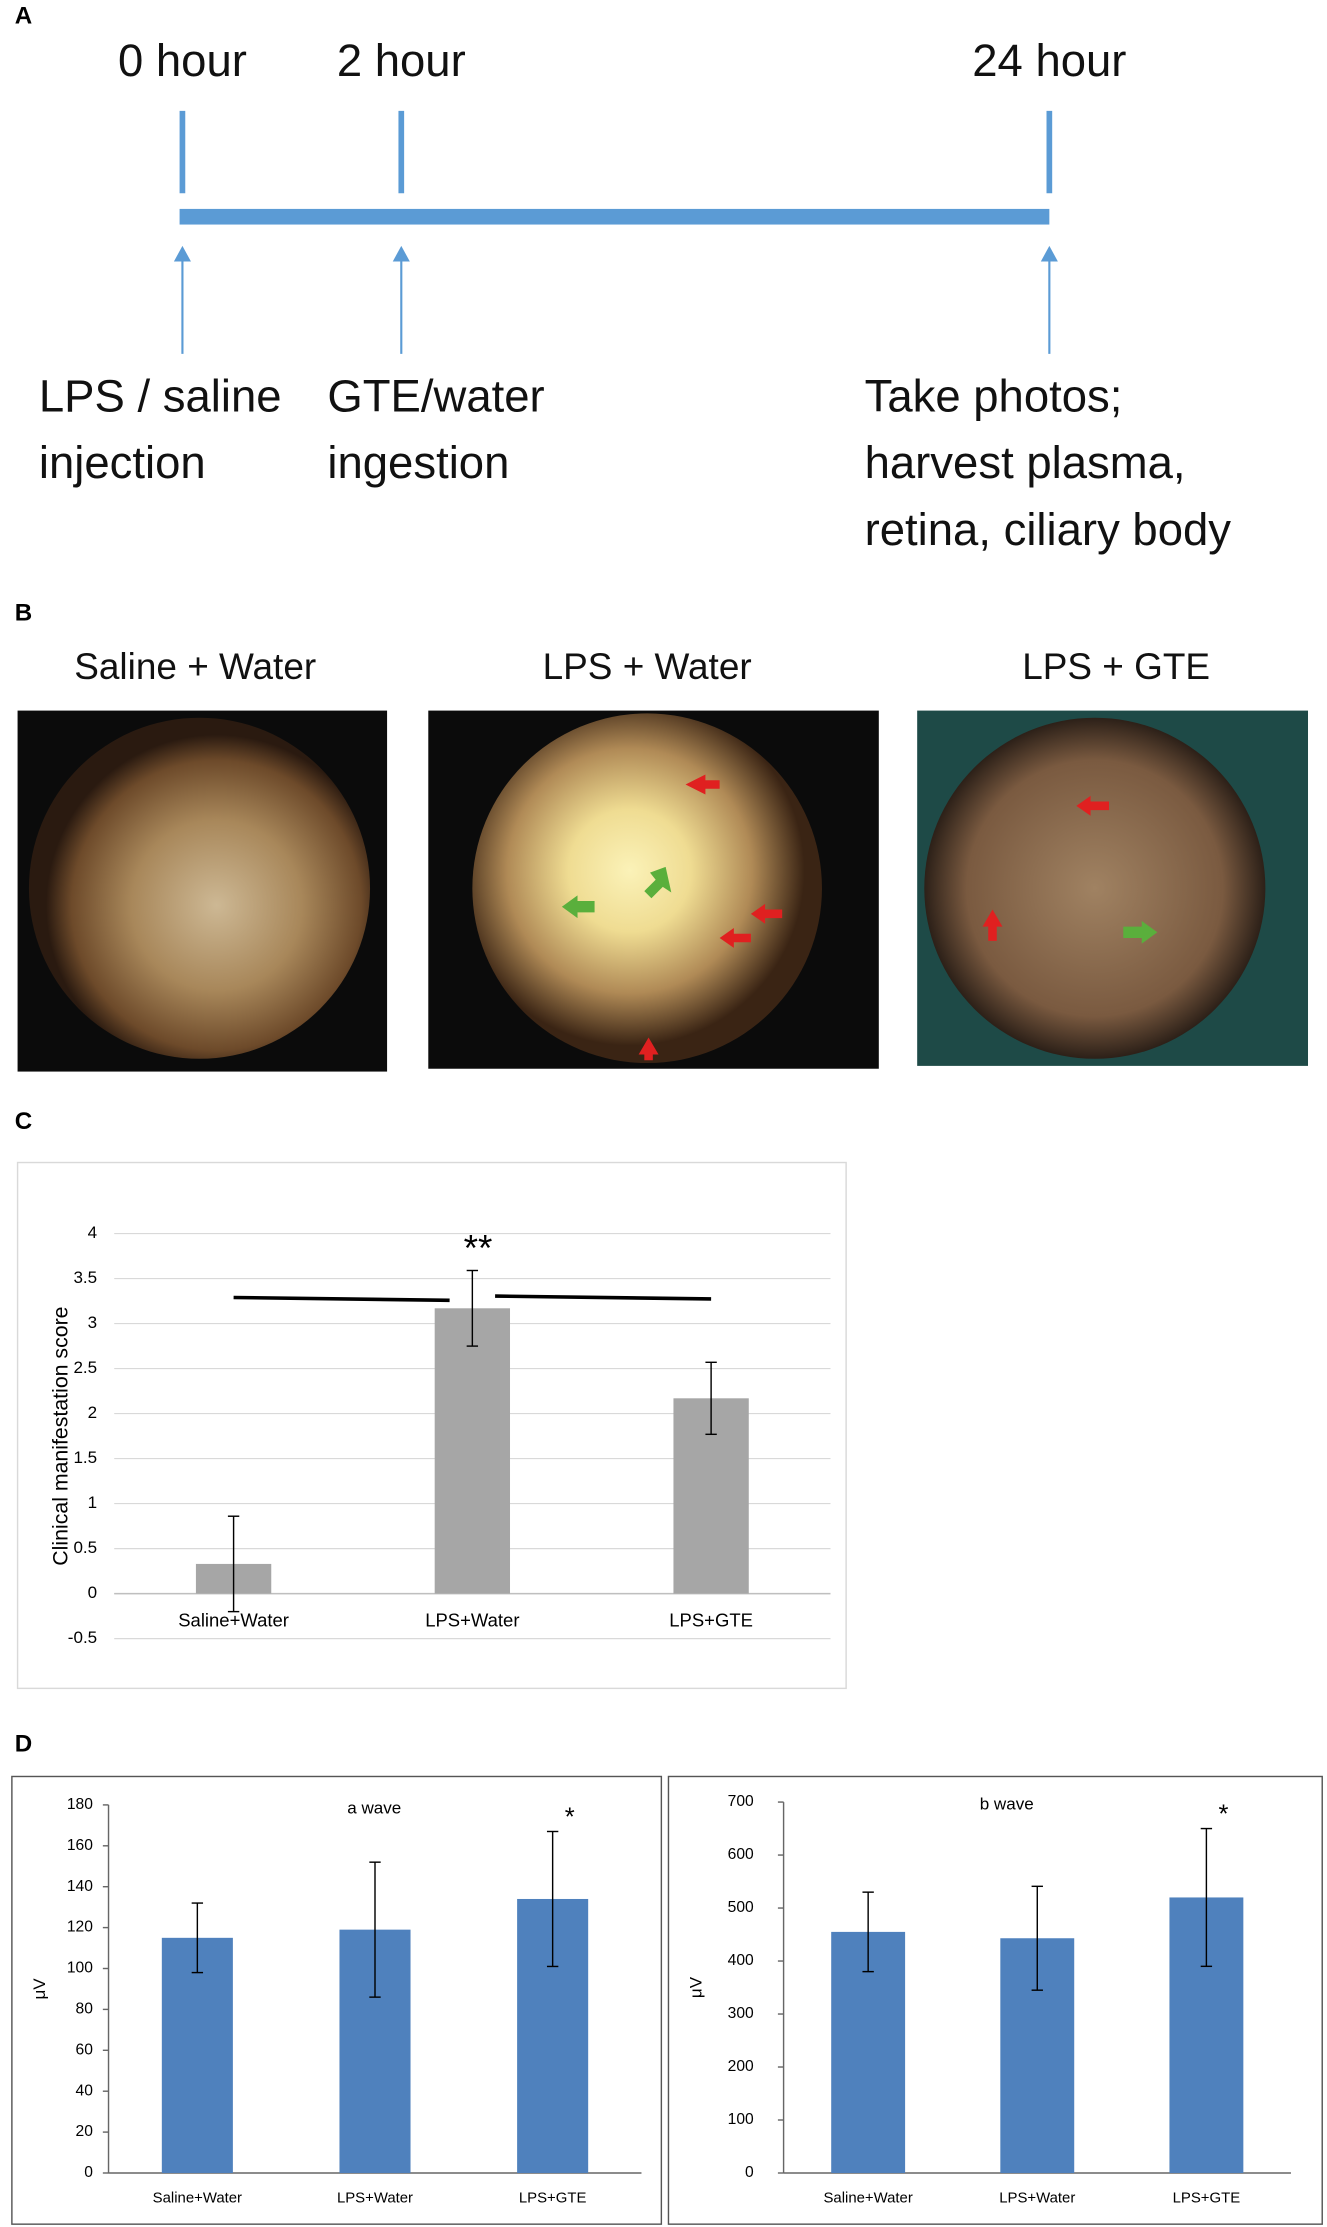  Describe the element at coordinates (85, 1547) in the screenshot. I see `y-tick-label: 0.5` at that location.